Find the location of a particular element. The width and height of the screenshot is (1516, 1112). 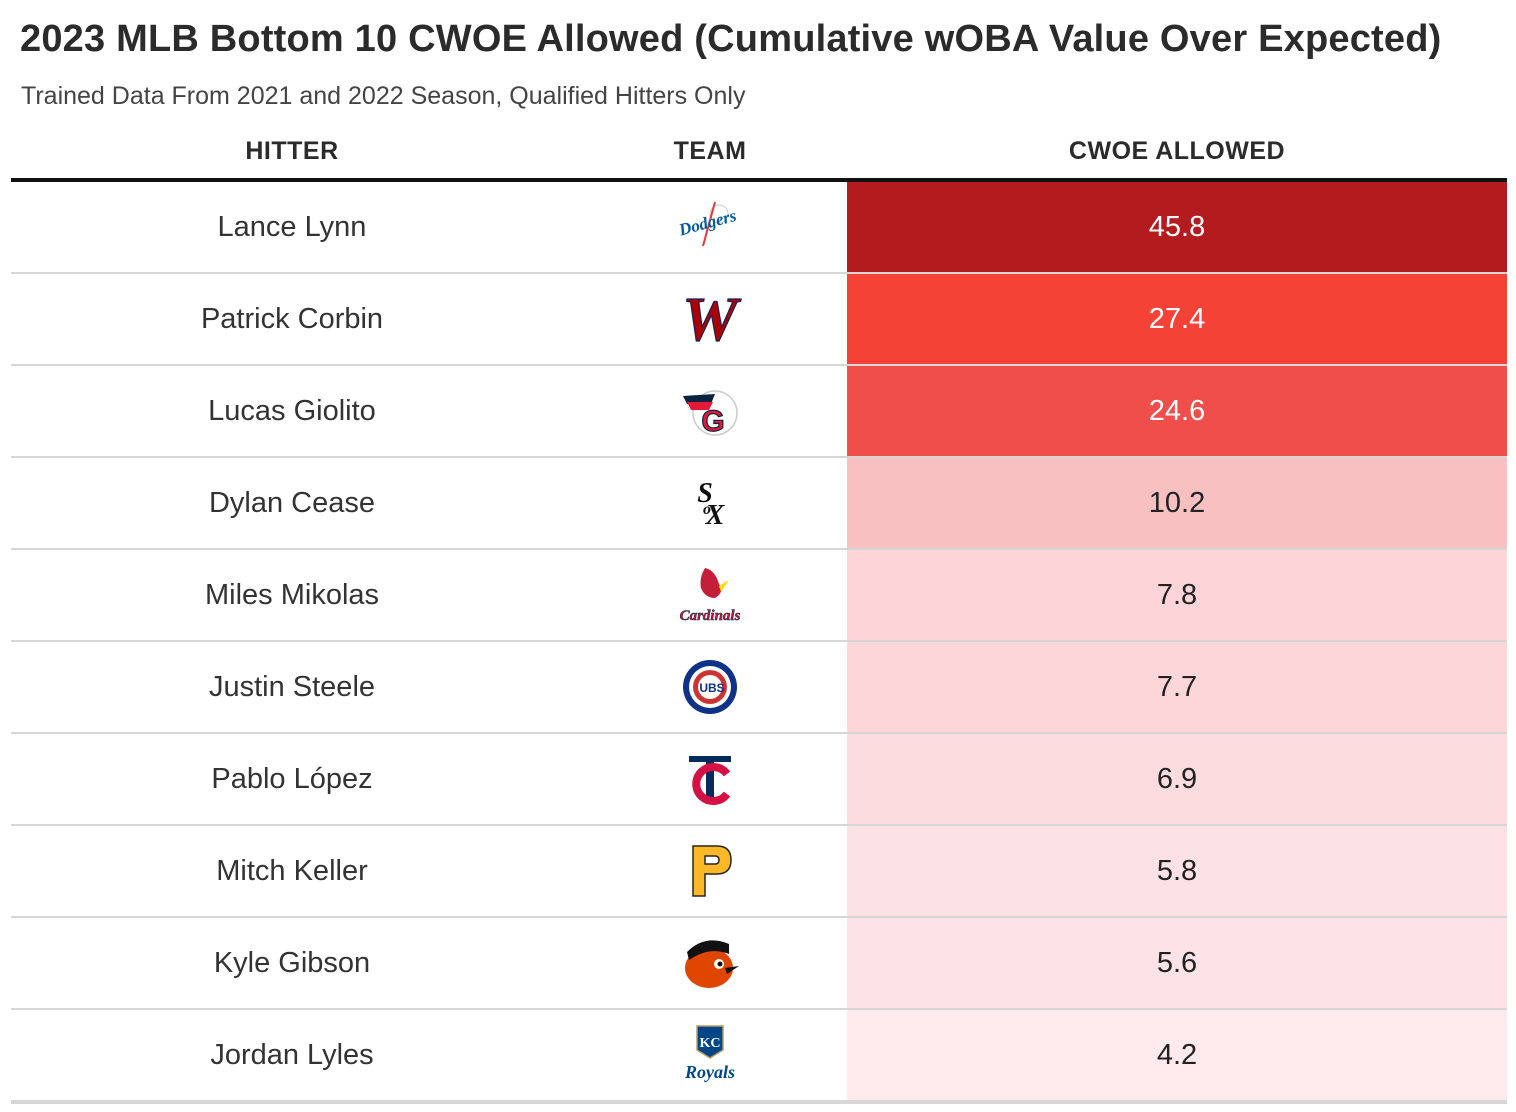

team-cell: UBS is located at coordinates (710, 687).